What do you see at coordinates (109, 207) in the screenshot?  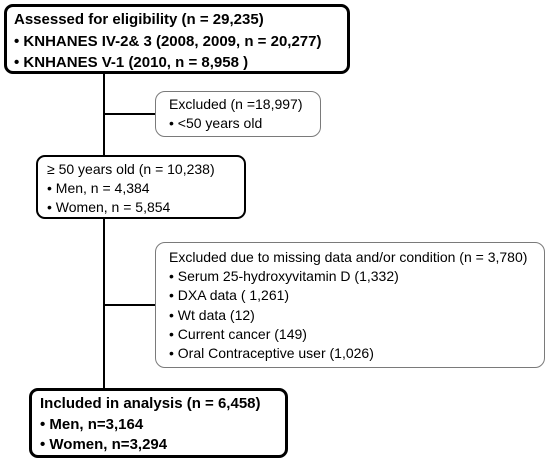 I see `eligible-item: • Women, n = 5,854` at bounding box center [109, 207].